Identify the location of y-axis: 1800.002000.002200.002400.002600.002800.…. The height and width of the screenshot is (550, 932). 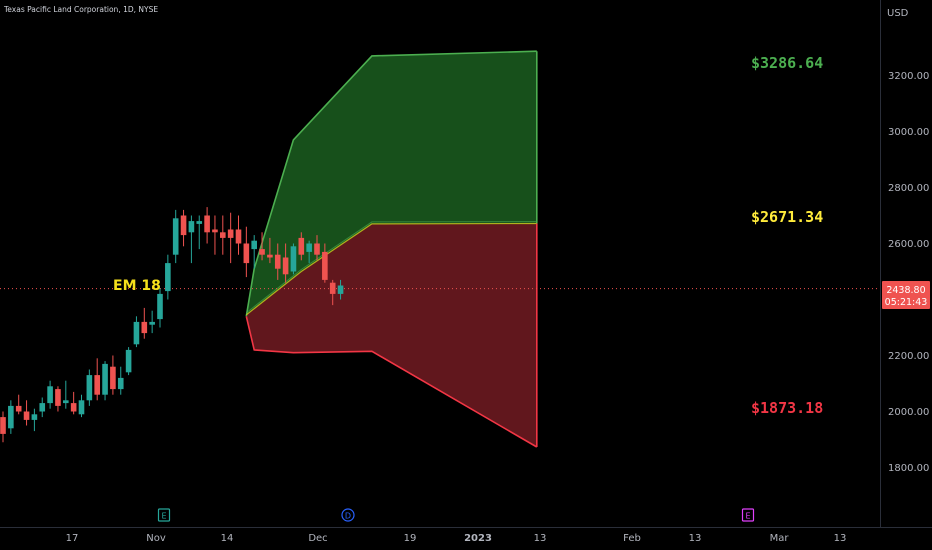
(908, 272).